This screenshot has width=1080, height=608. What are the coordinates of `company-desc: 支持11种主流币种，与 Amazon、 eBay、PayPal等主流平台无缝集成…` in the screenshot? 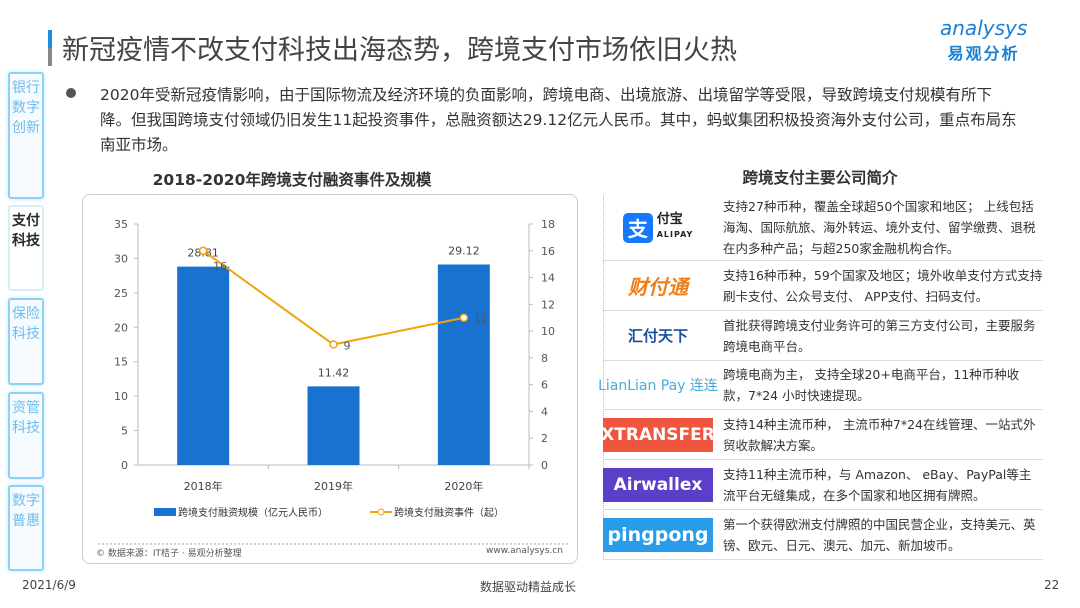 It's located at (877, 484).